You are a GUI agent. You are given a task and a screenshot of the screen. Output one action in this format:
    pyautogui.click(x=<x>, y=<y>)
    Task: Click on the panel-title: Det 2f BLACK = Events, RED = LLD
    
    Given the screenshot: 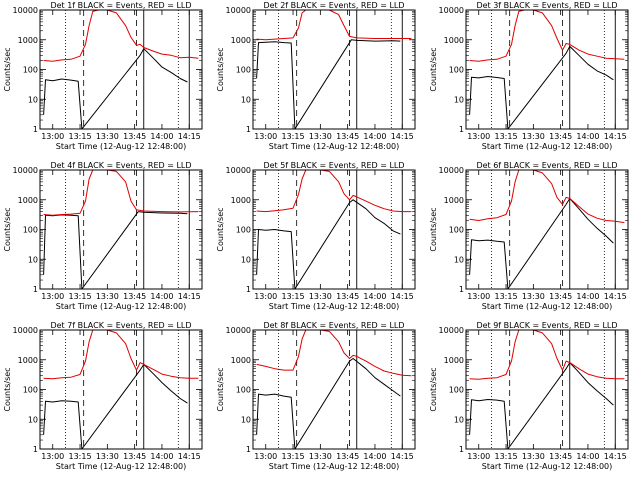 What is the action you would take?
    pyautogui.click(x=333, y=5)
    